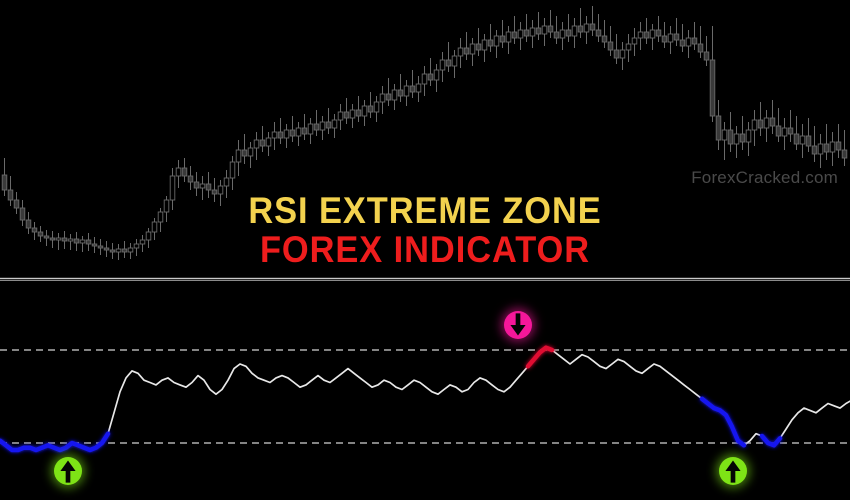 The image size is (850, 500). I want to click on page-title-secondary: Forex Indicator, so click(425, 249).